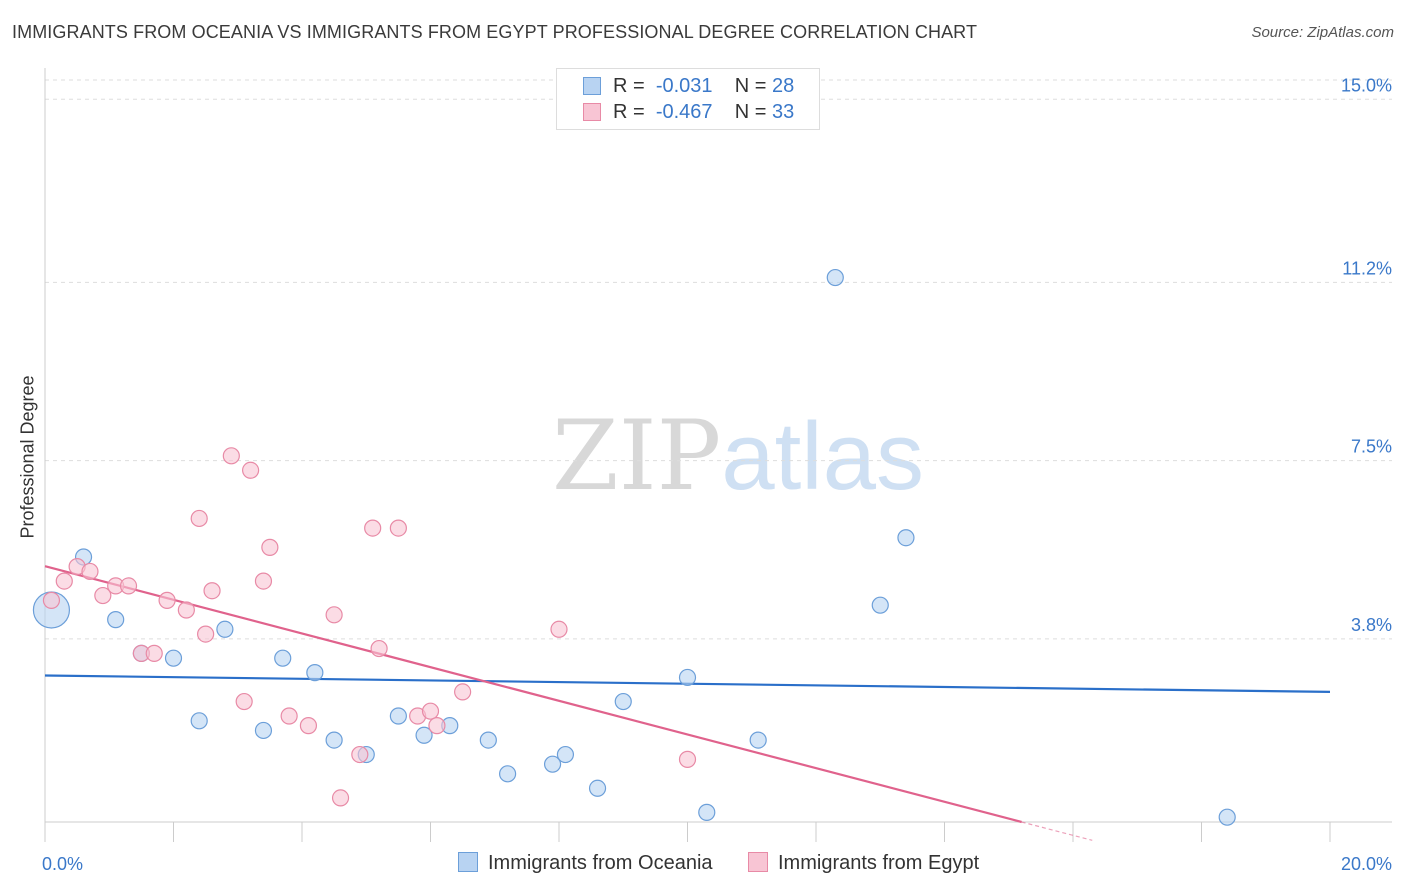  What do you see at coordinates (1366, 85) in the screenshot?
I see `y-tick-label: 15.0%` at bounding box center [1366, 85].